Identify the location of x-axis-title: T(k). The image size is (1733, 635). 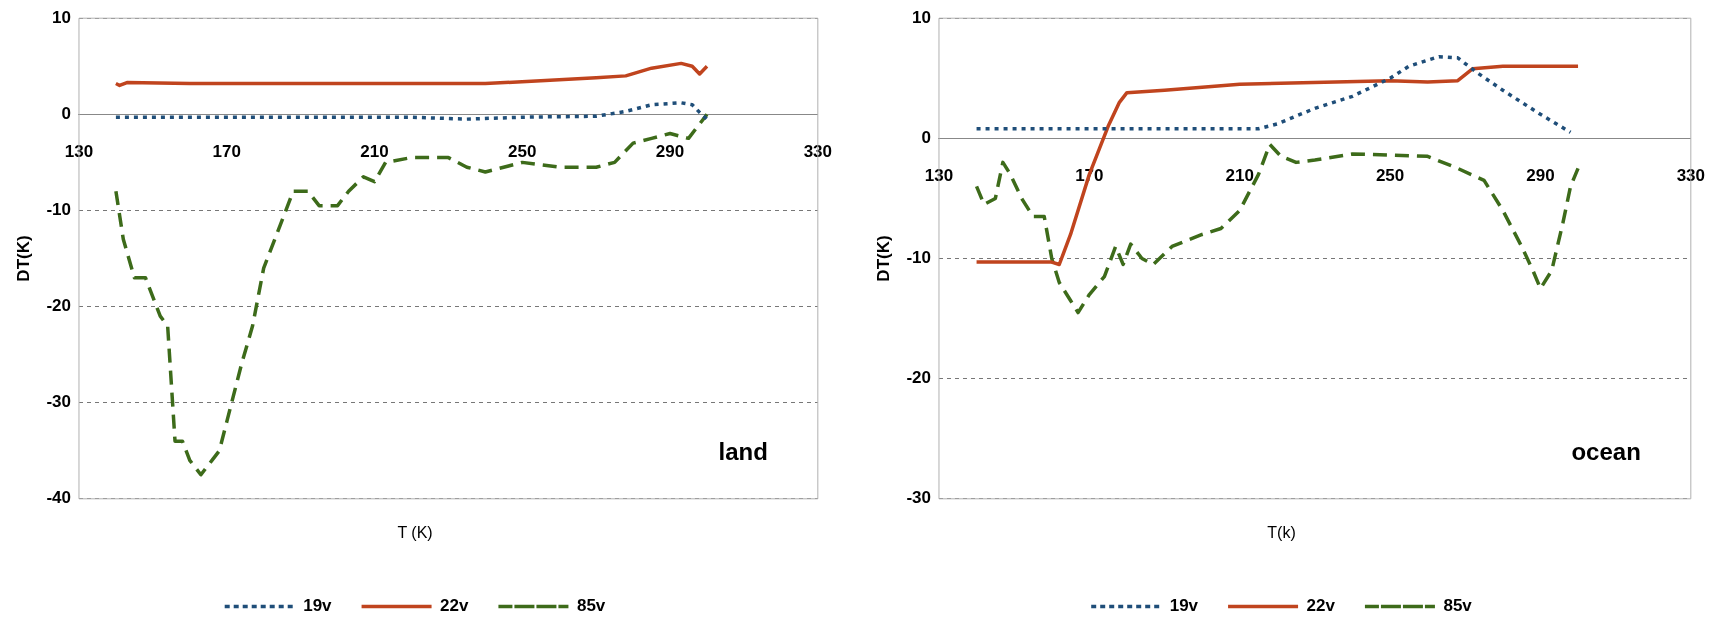
(1281, 532).